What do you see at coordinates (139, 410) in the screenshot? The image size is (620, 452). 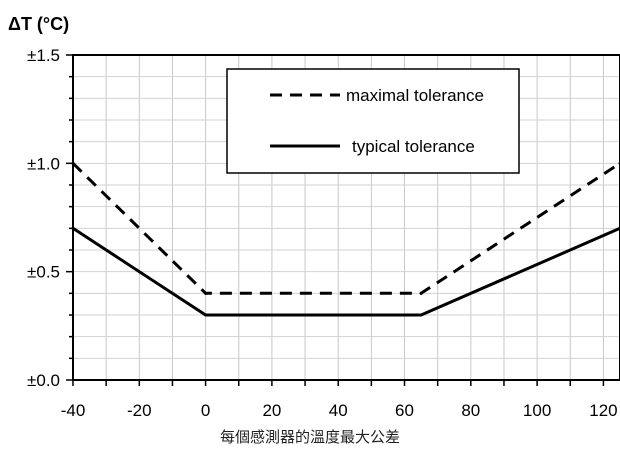 I see `x-tick-label: -20` at bounding box center [139, 410].